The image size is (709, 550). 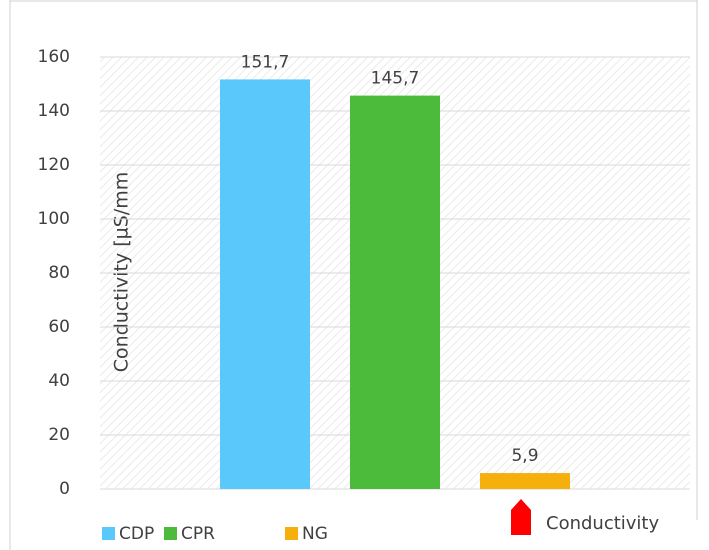 What do you see at coordinates (54, 57) in the screenshot?
I see `y-tick-label: 160` at bounding box center [54, 57].